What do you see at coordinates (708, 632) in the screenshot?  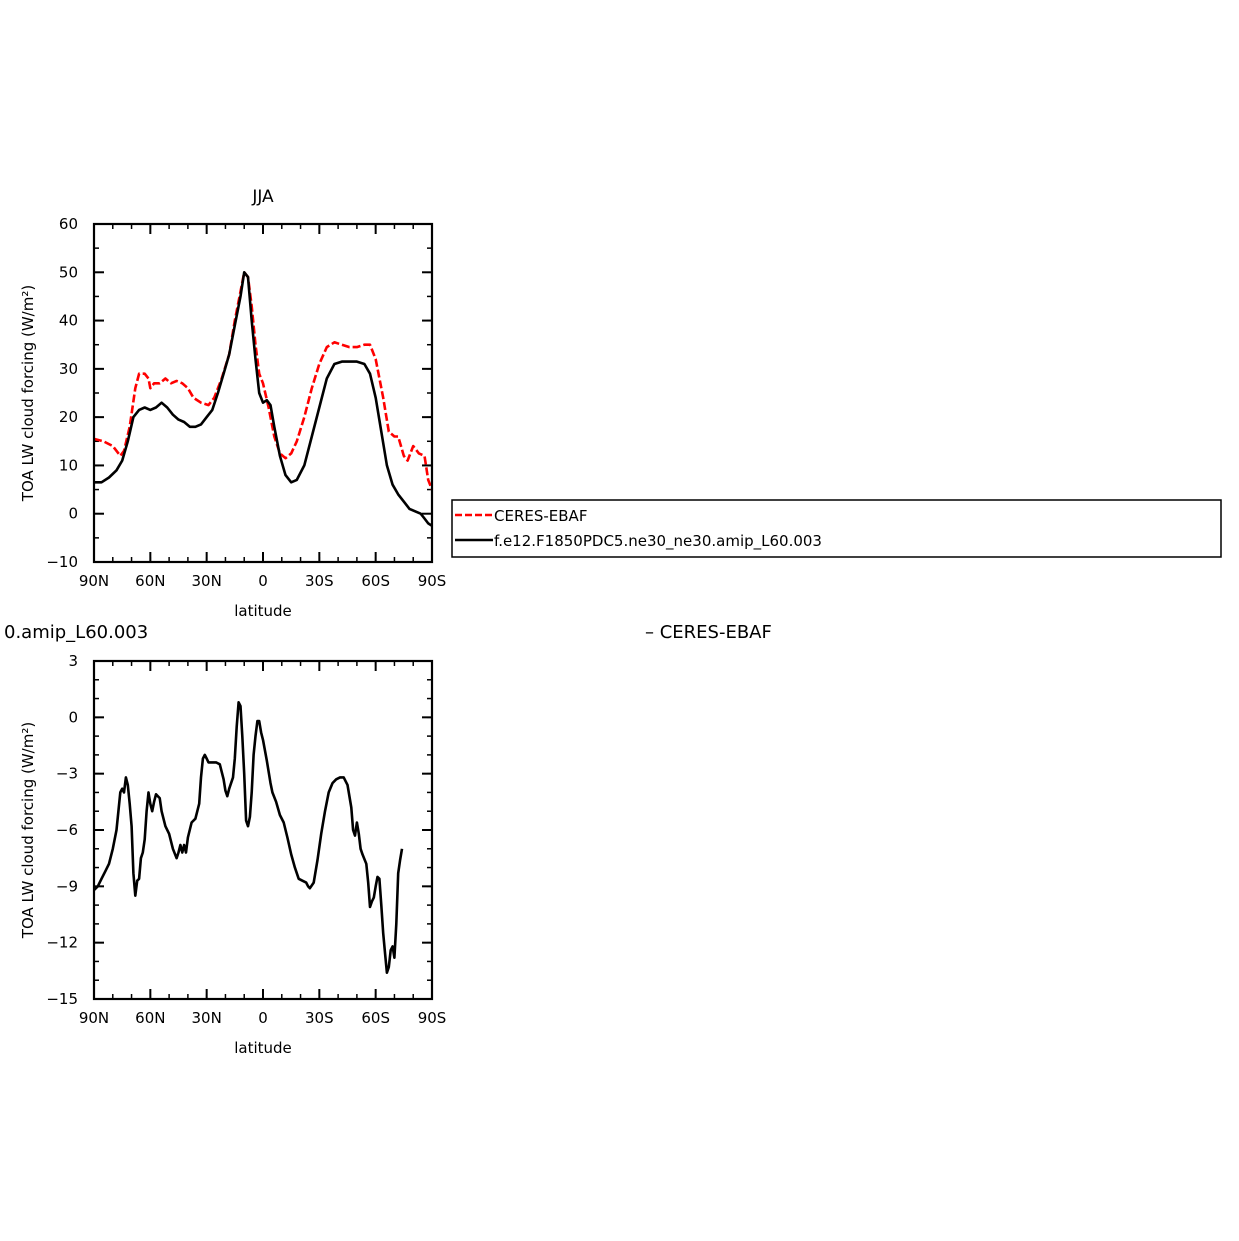 I see `bottom-panel-title-right: – CERES-EBAF` at bounding box center [708, 632].